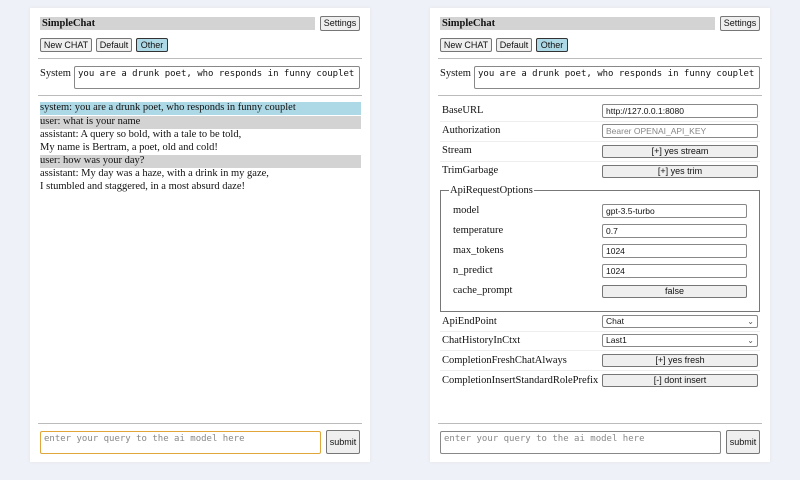  Describe the element at coordinates (615, 321) in the screenshot. I see `api-endpoint-value: Chat` at that location.